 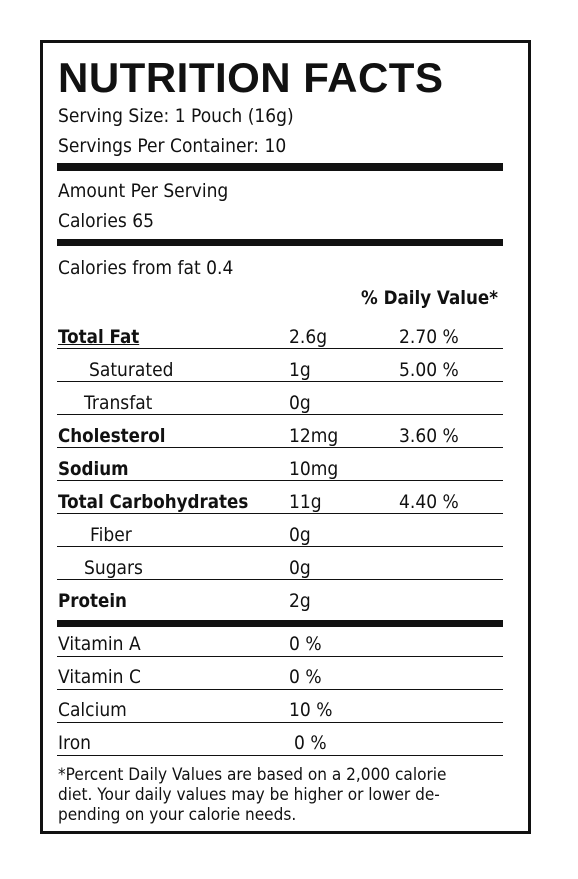 I want to click on servings-per-container: Servings Per Container: 10, so click(x=172, y=146).